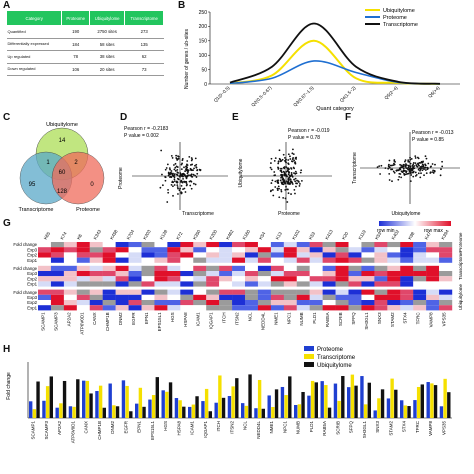  Describe the element at coordinates (34, 69) in the screenshot. I see `table-cell-label: Down regulated` at that location.